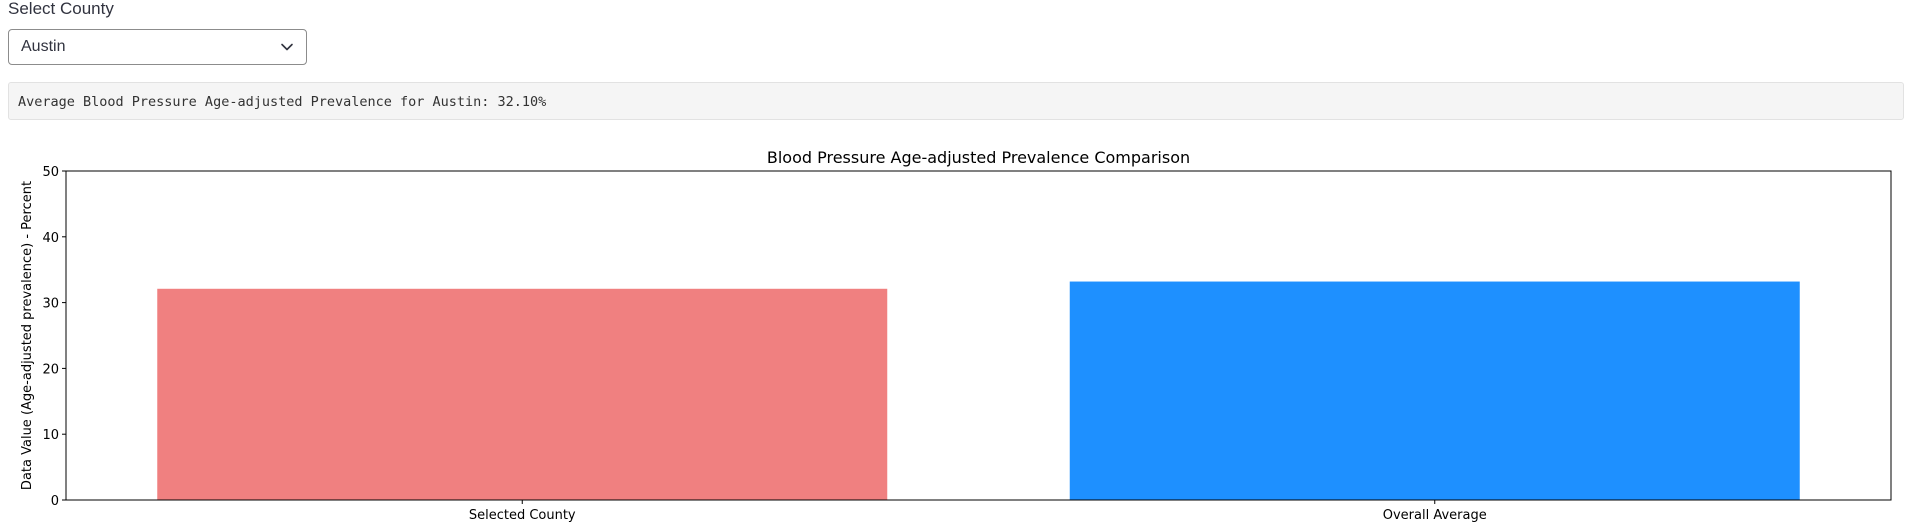 This screenshot has width=1910, height=530. What do you see at coordinates (50, 238) in the screenshot?
I see `y-tick-label: 40` at bounding box center [50, 238].